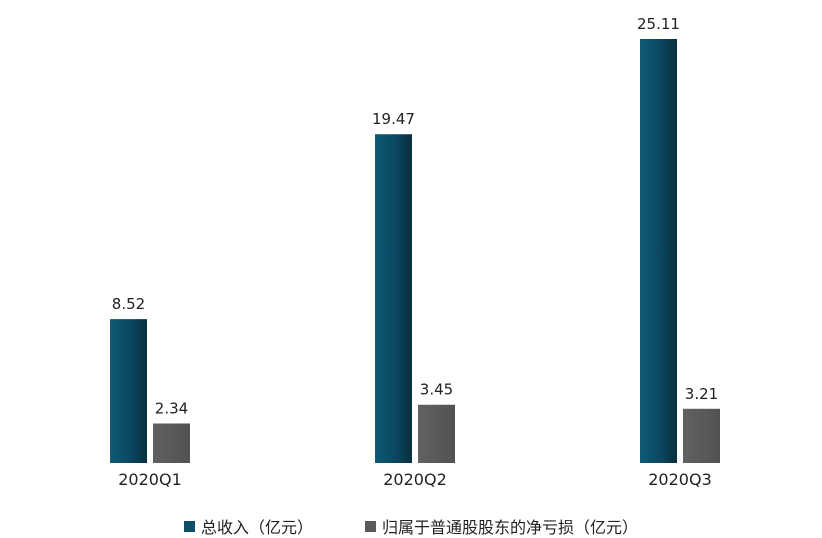  Describe the element at coordinates (393, 299) in the screenshot. I see `bar-revenue-2020Q2` at that location.